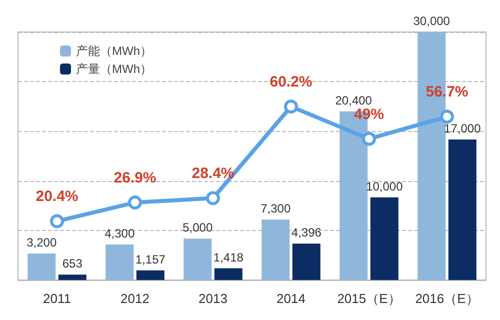 The image size is (500, 320). Describe the element at coordinates (114, 51) in the screenshot. I see `legend-label: 产能（MWh）` at that location.